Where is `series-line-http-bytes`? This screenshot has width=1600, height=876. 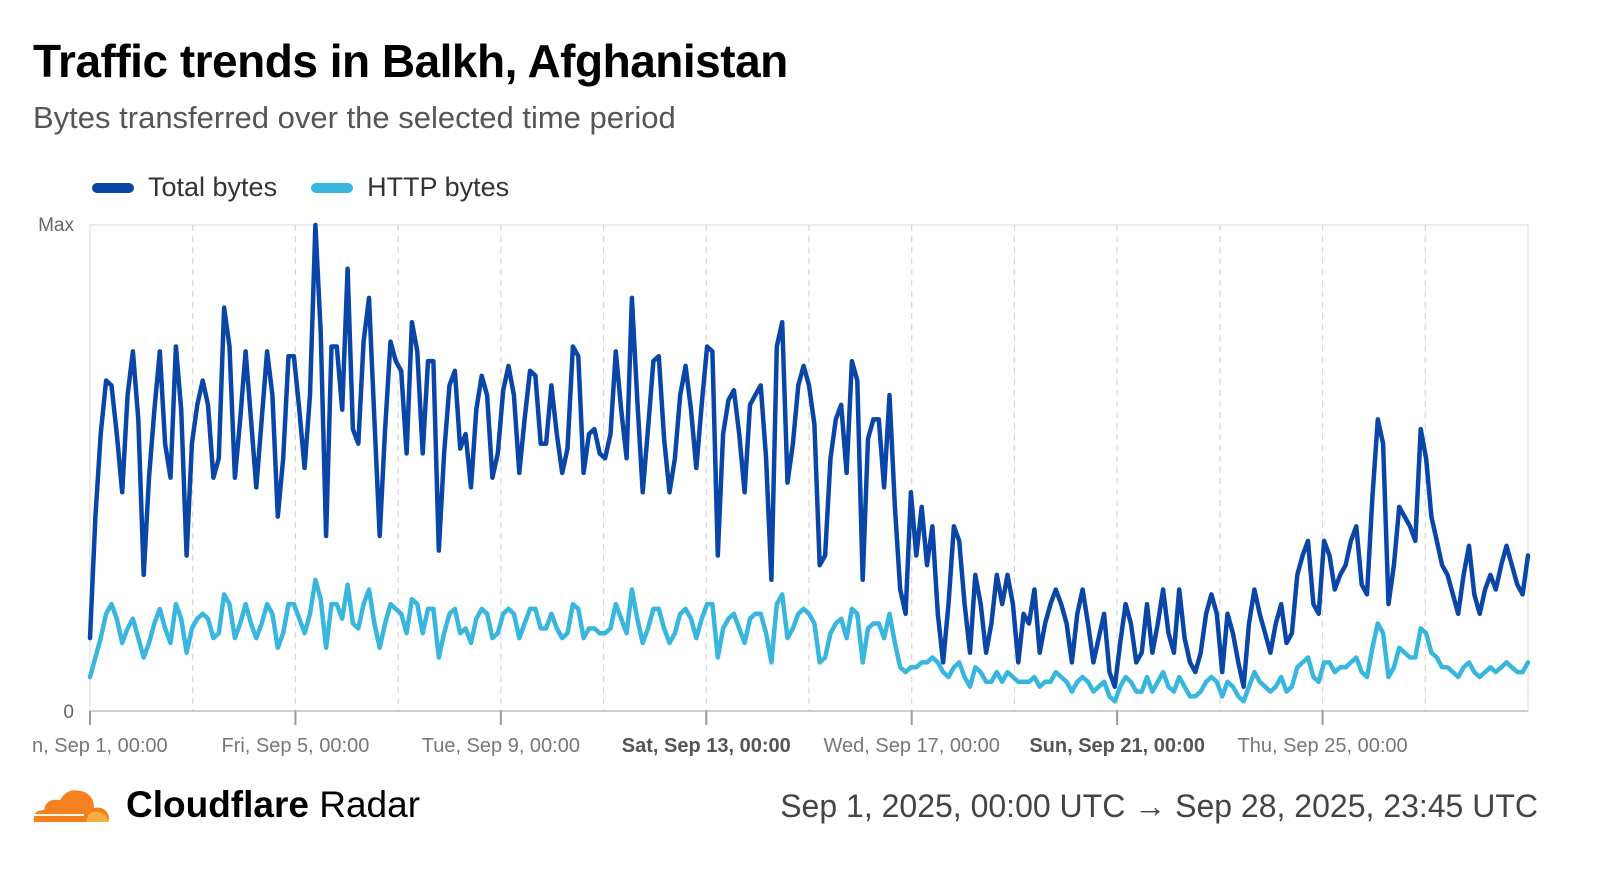
series-line-http-bytes is located at coordinates (809, 640).